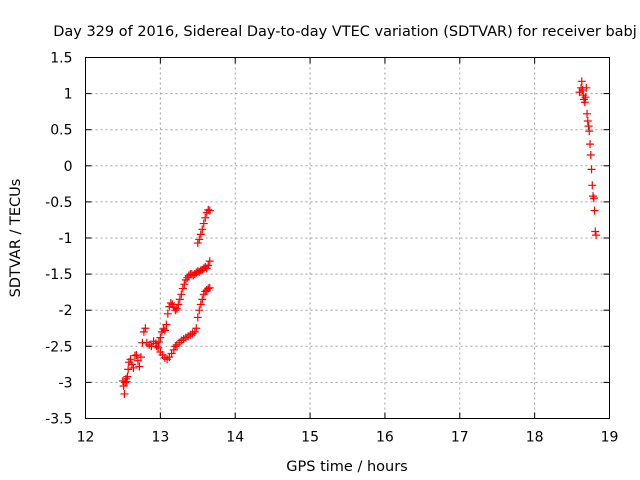 The height and width of the screenshot is (480, 640). What do you see at coordinates (68, 95) in the screenshot?
I see `y-tick-label: 1` at bounding box center [68, 95].